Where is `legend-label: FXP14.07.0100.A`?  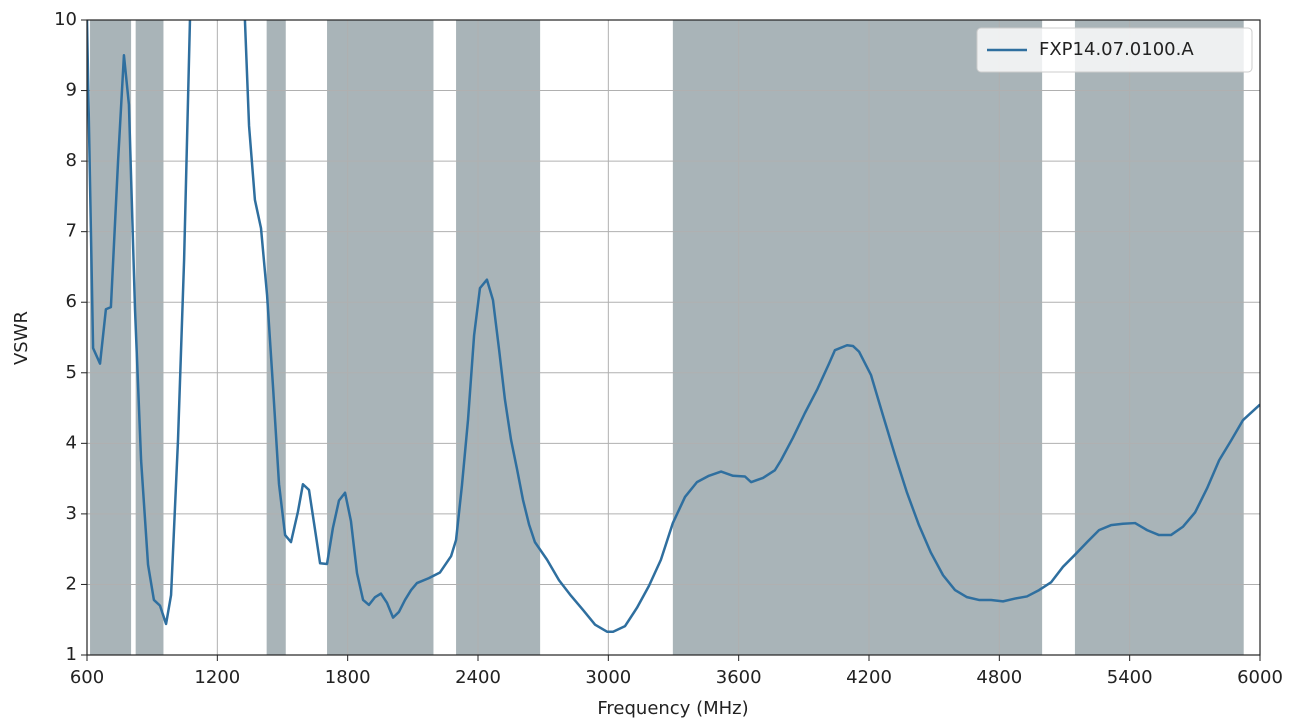 legend-label: FXP14.07.0100.A is located at coordinates (1116, 49).